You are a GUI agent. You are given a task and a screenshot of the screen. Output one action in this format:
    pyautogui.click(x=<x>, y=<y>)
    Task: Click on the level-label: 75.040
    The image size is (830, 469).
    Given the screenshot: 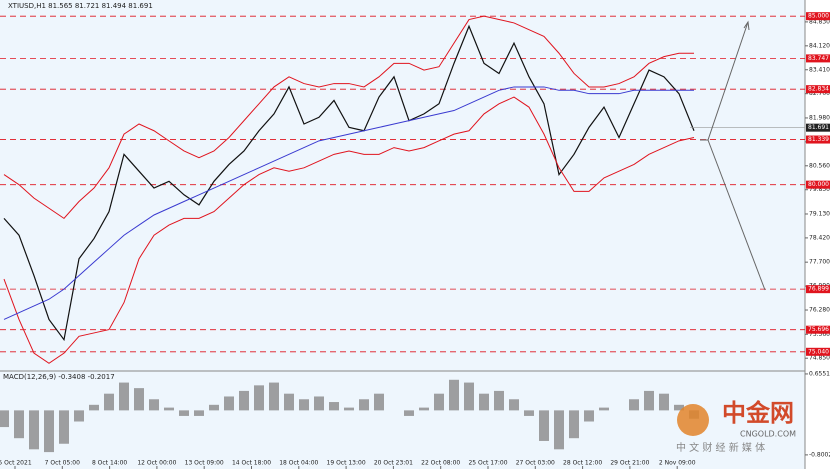 What is the action you would take?
    pyautogui.click(x=818, y=351)
    